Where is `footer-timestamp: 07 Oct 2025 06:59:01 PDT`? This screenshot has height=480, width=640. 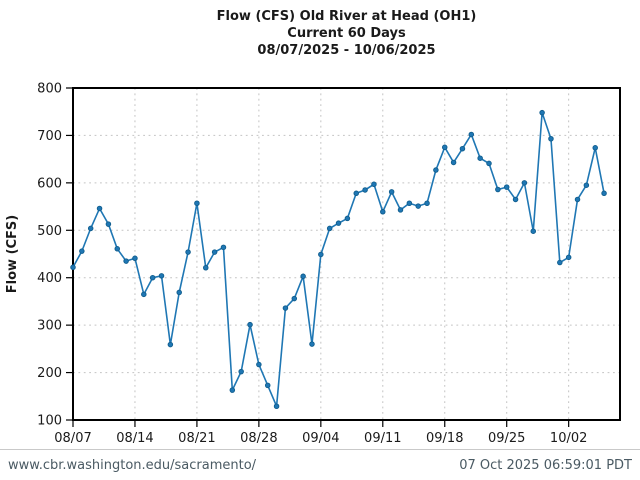
footer-timestamp: 07 Oct 2025 06:59:01 PDT is located at coordinates (545, 465).